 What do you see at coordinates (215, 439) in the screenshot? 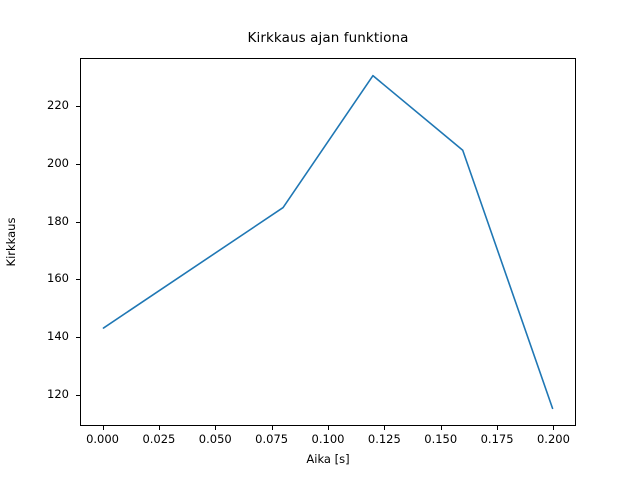
I see `x-tick-label: 0.050` at bounding box center [215, 439].